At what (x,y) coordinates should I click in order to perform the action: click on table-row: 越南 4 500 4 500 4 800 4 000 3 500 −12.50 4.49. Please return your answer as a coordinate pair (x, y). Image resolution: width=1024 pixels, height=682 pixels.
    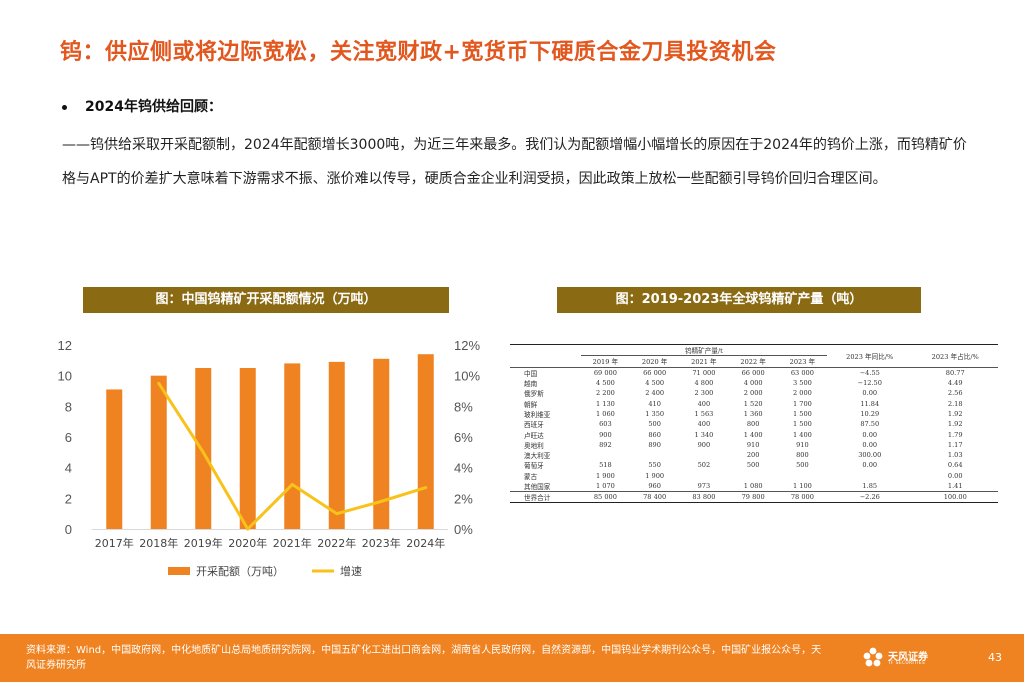
    Looking at the image, I should click on (754, 383).